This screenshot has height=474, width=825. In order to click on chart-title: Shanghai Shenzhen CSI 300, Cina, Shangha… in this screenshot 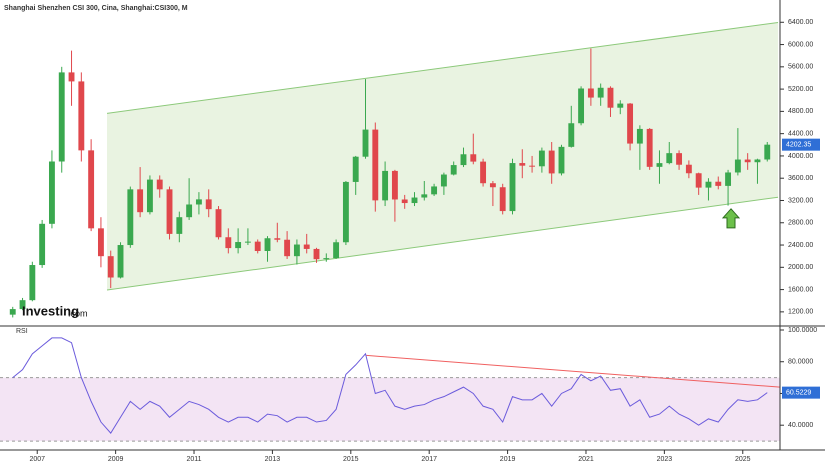, I will do `click(96, 8)`.